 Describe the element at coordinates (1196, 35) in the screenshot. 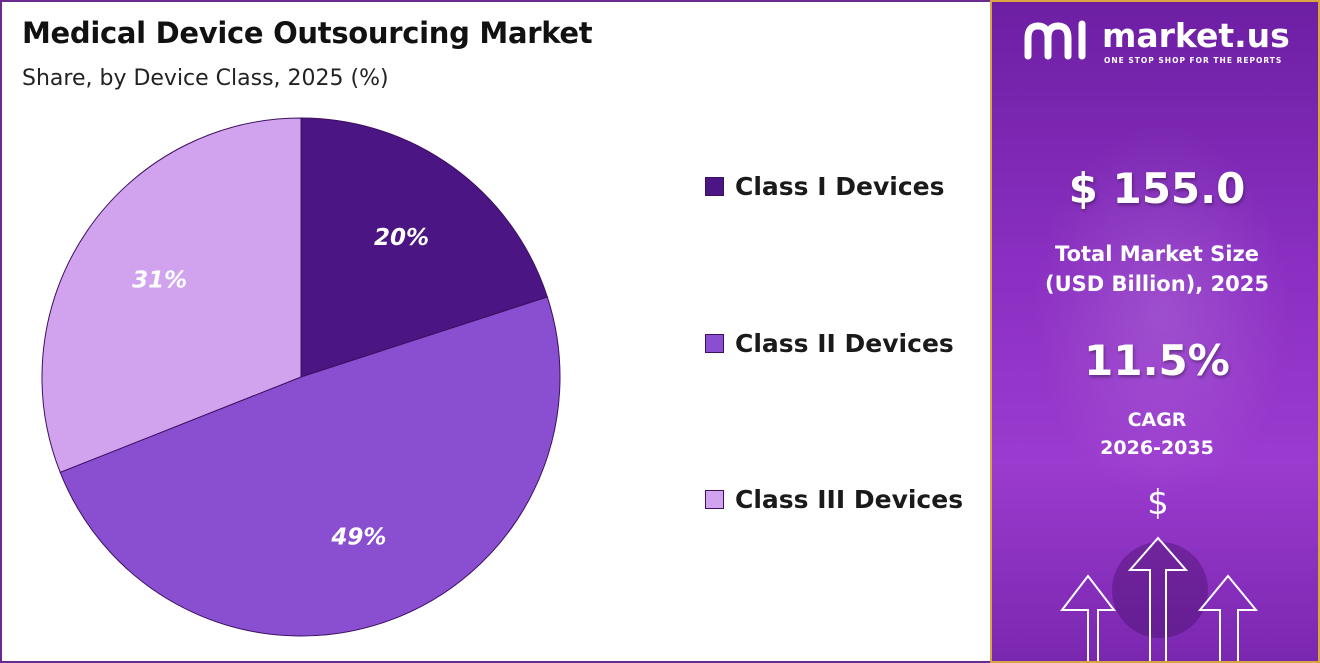

I see `logo-name: market.us` at that location.